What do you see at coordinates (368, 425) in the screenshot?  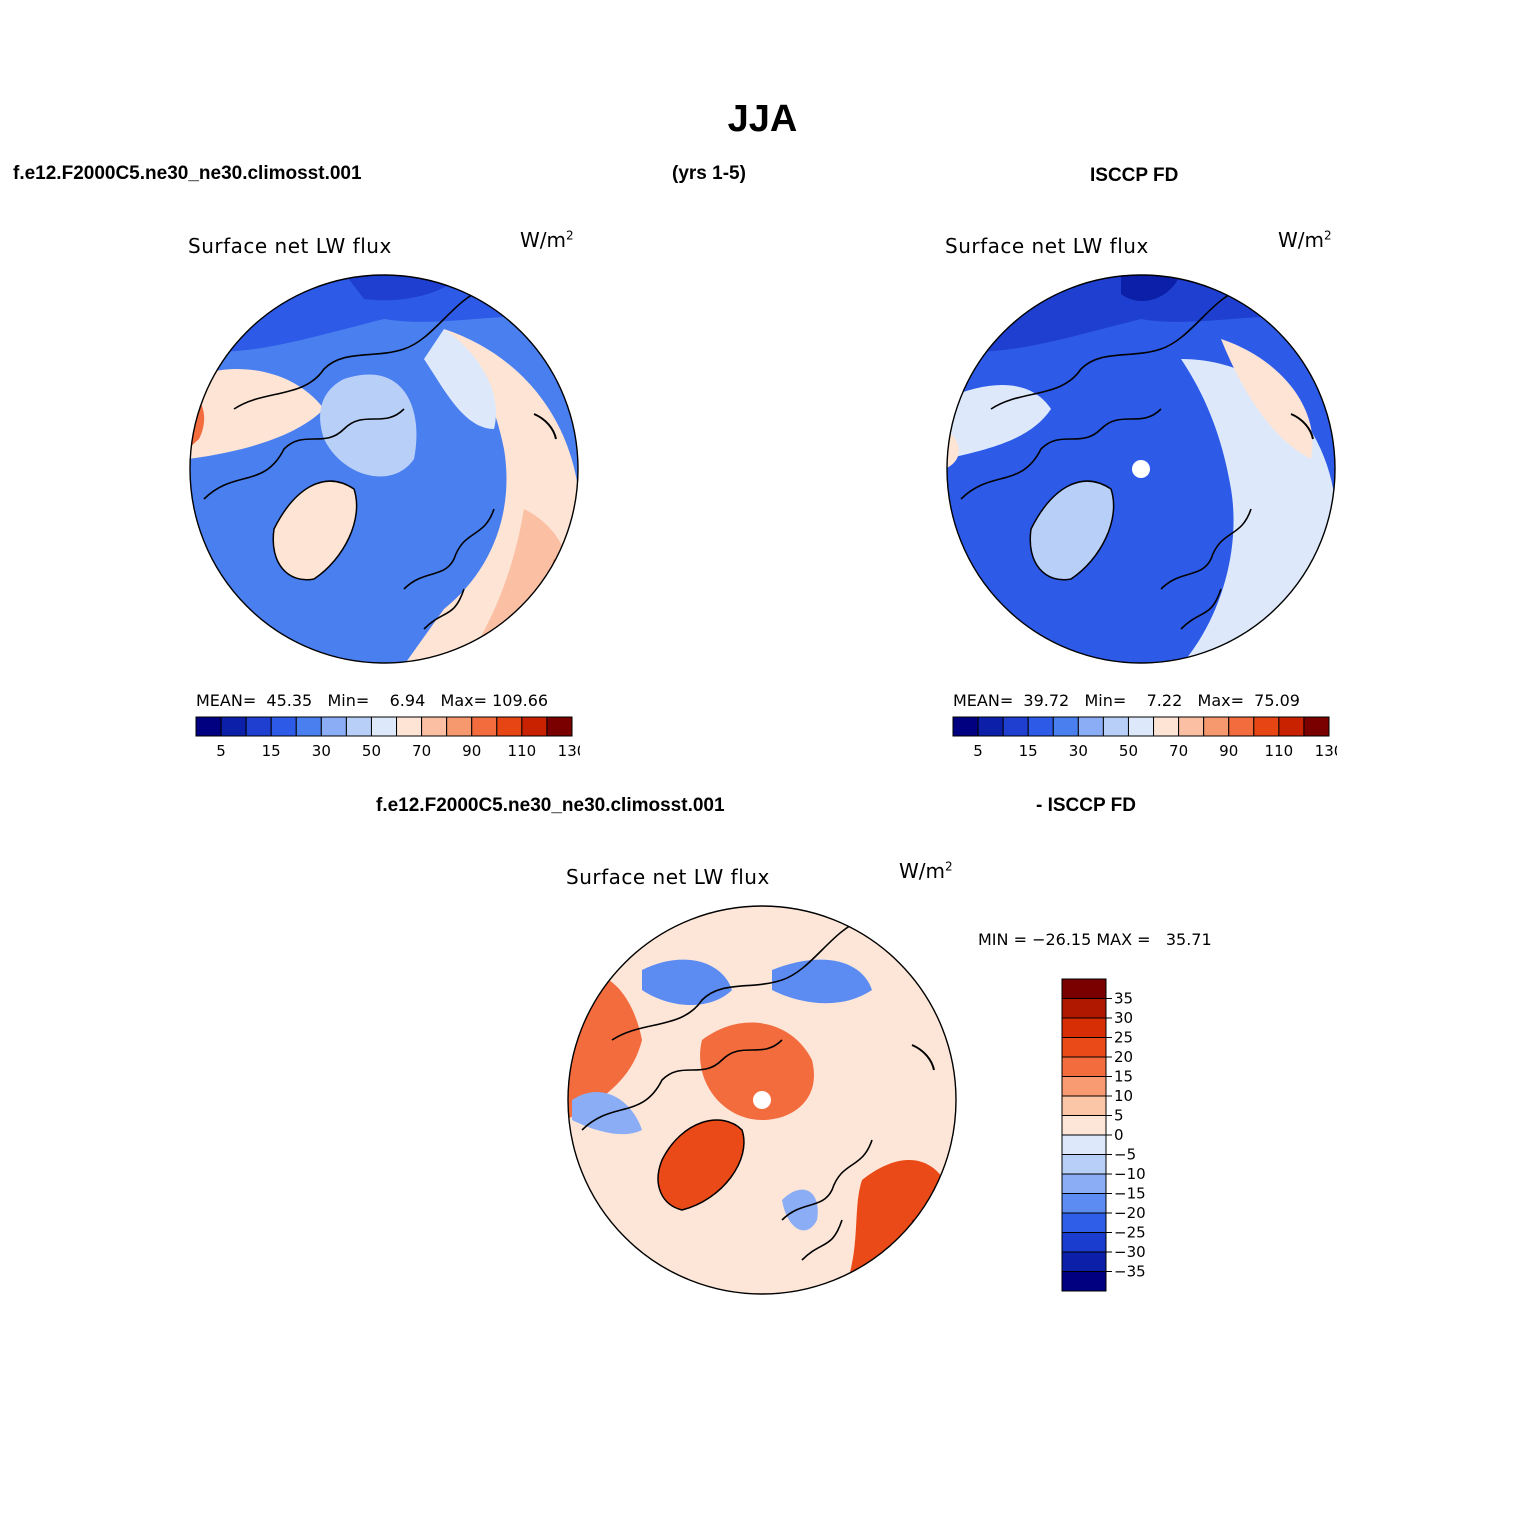 I see `field-pale-center` at bounding box center [368, 425].